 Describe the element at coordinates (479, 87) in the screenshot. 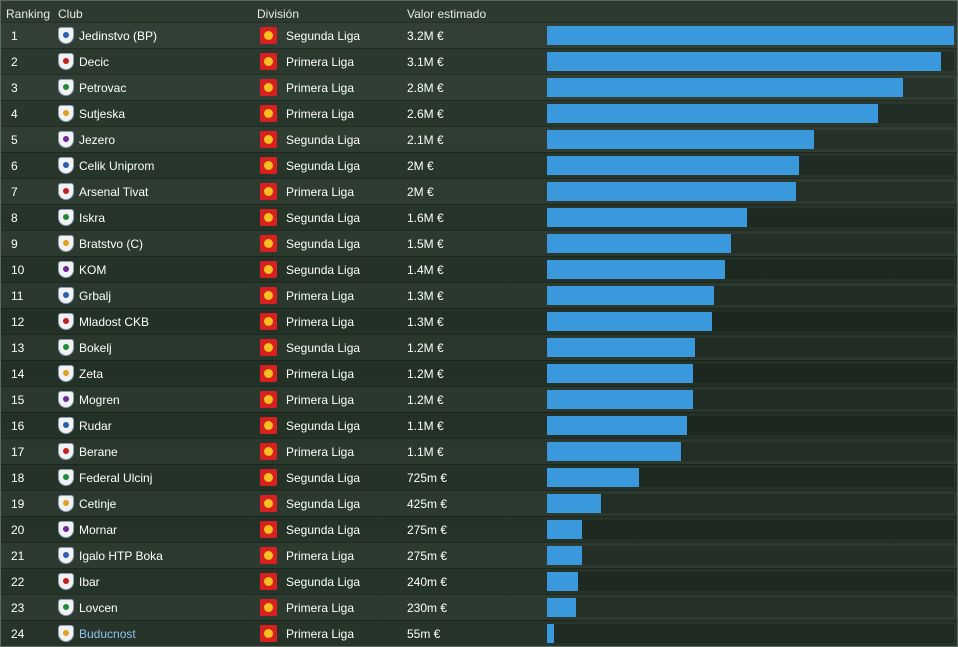

I see `table-row: 3 Petrovac Primera Liga 2.8M €` at that location.